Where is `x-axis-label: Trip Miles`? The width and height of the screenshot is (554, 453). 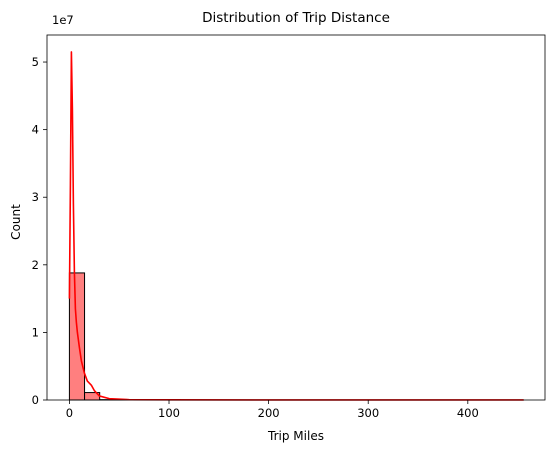
x-axis-label: Trip Miles is located at coordinates (295, 436).